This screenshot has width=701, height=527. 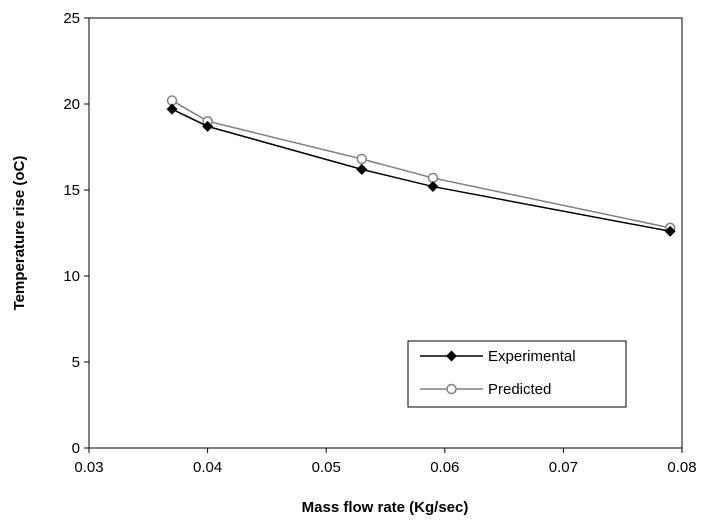 What do you see at coordinates (681, 467) in the screenshot?
I see `x-tick-label: 0.08` at bounding box center [681, 467].